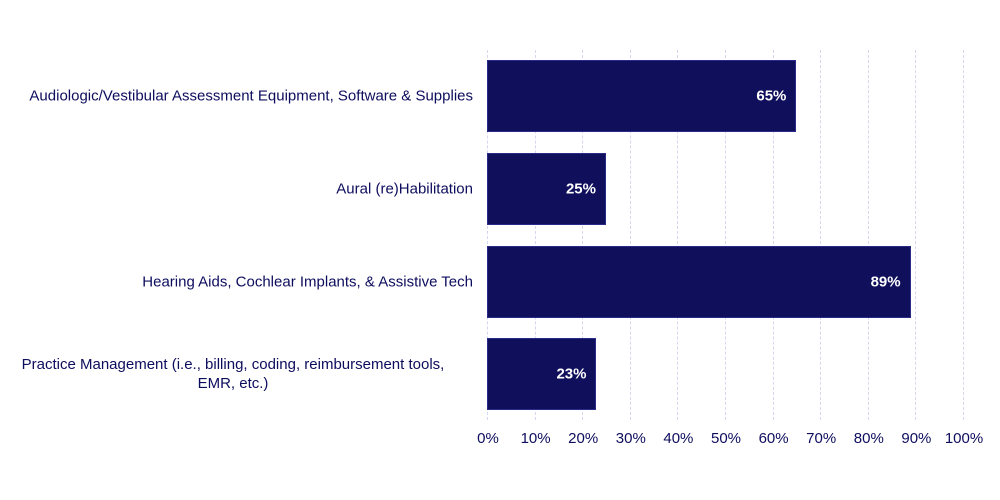  I want to click on bar-value-label: 25%, so click(580, 189).